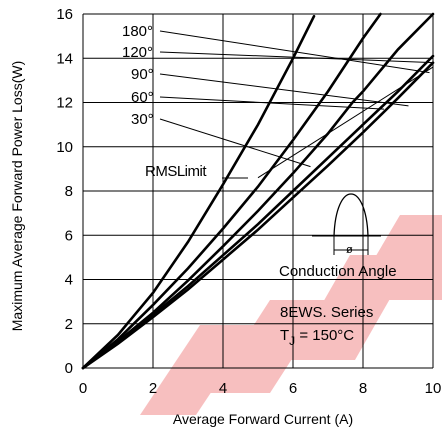 The image size is (442, 434). Describe the element at coordinates (223, 388) in the screenshot. I see `x-tick-label: 4` at that location.